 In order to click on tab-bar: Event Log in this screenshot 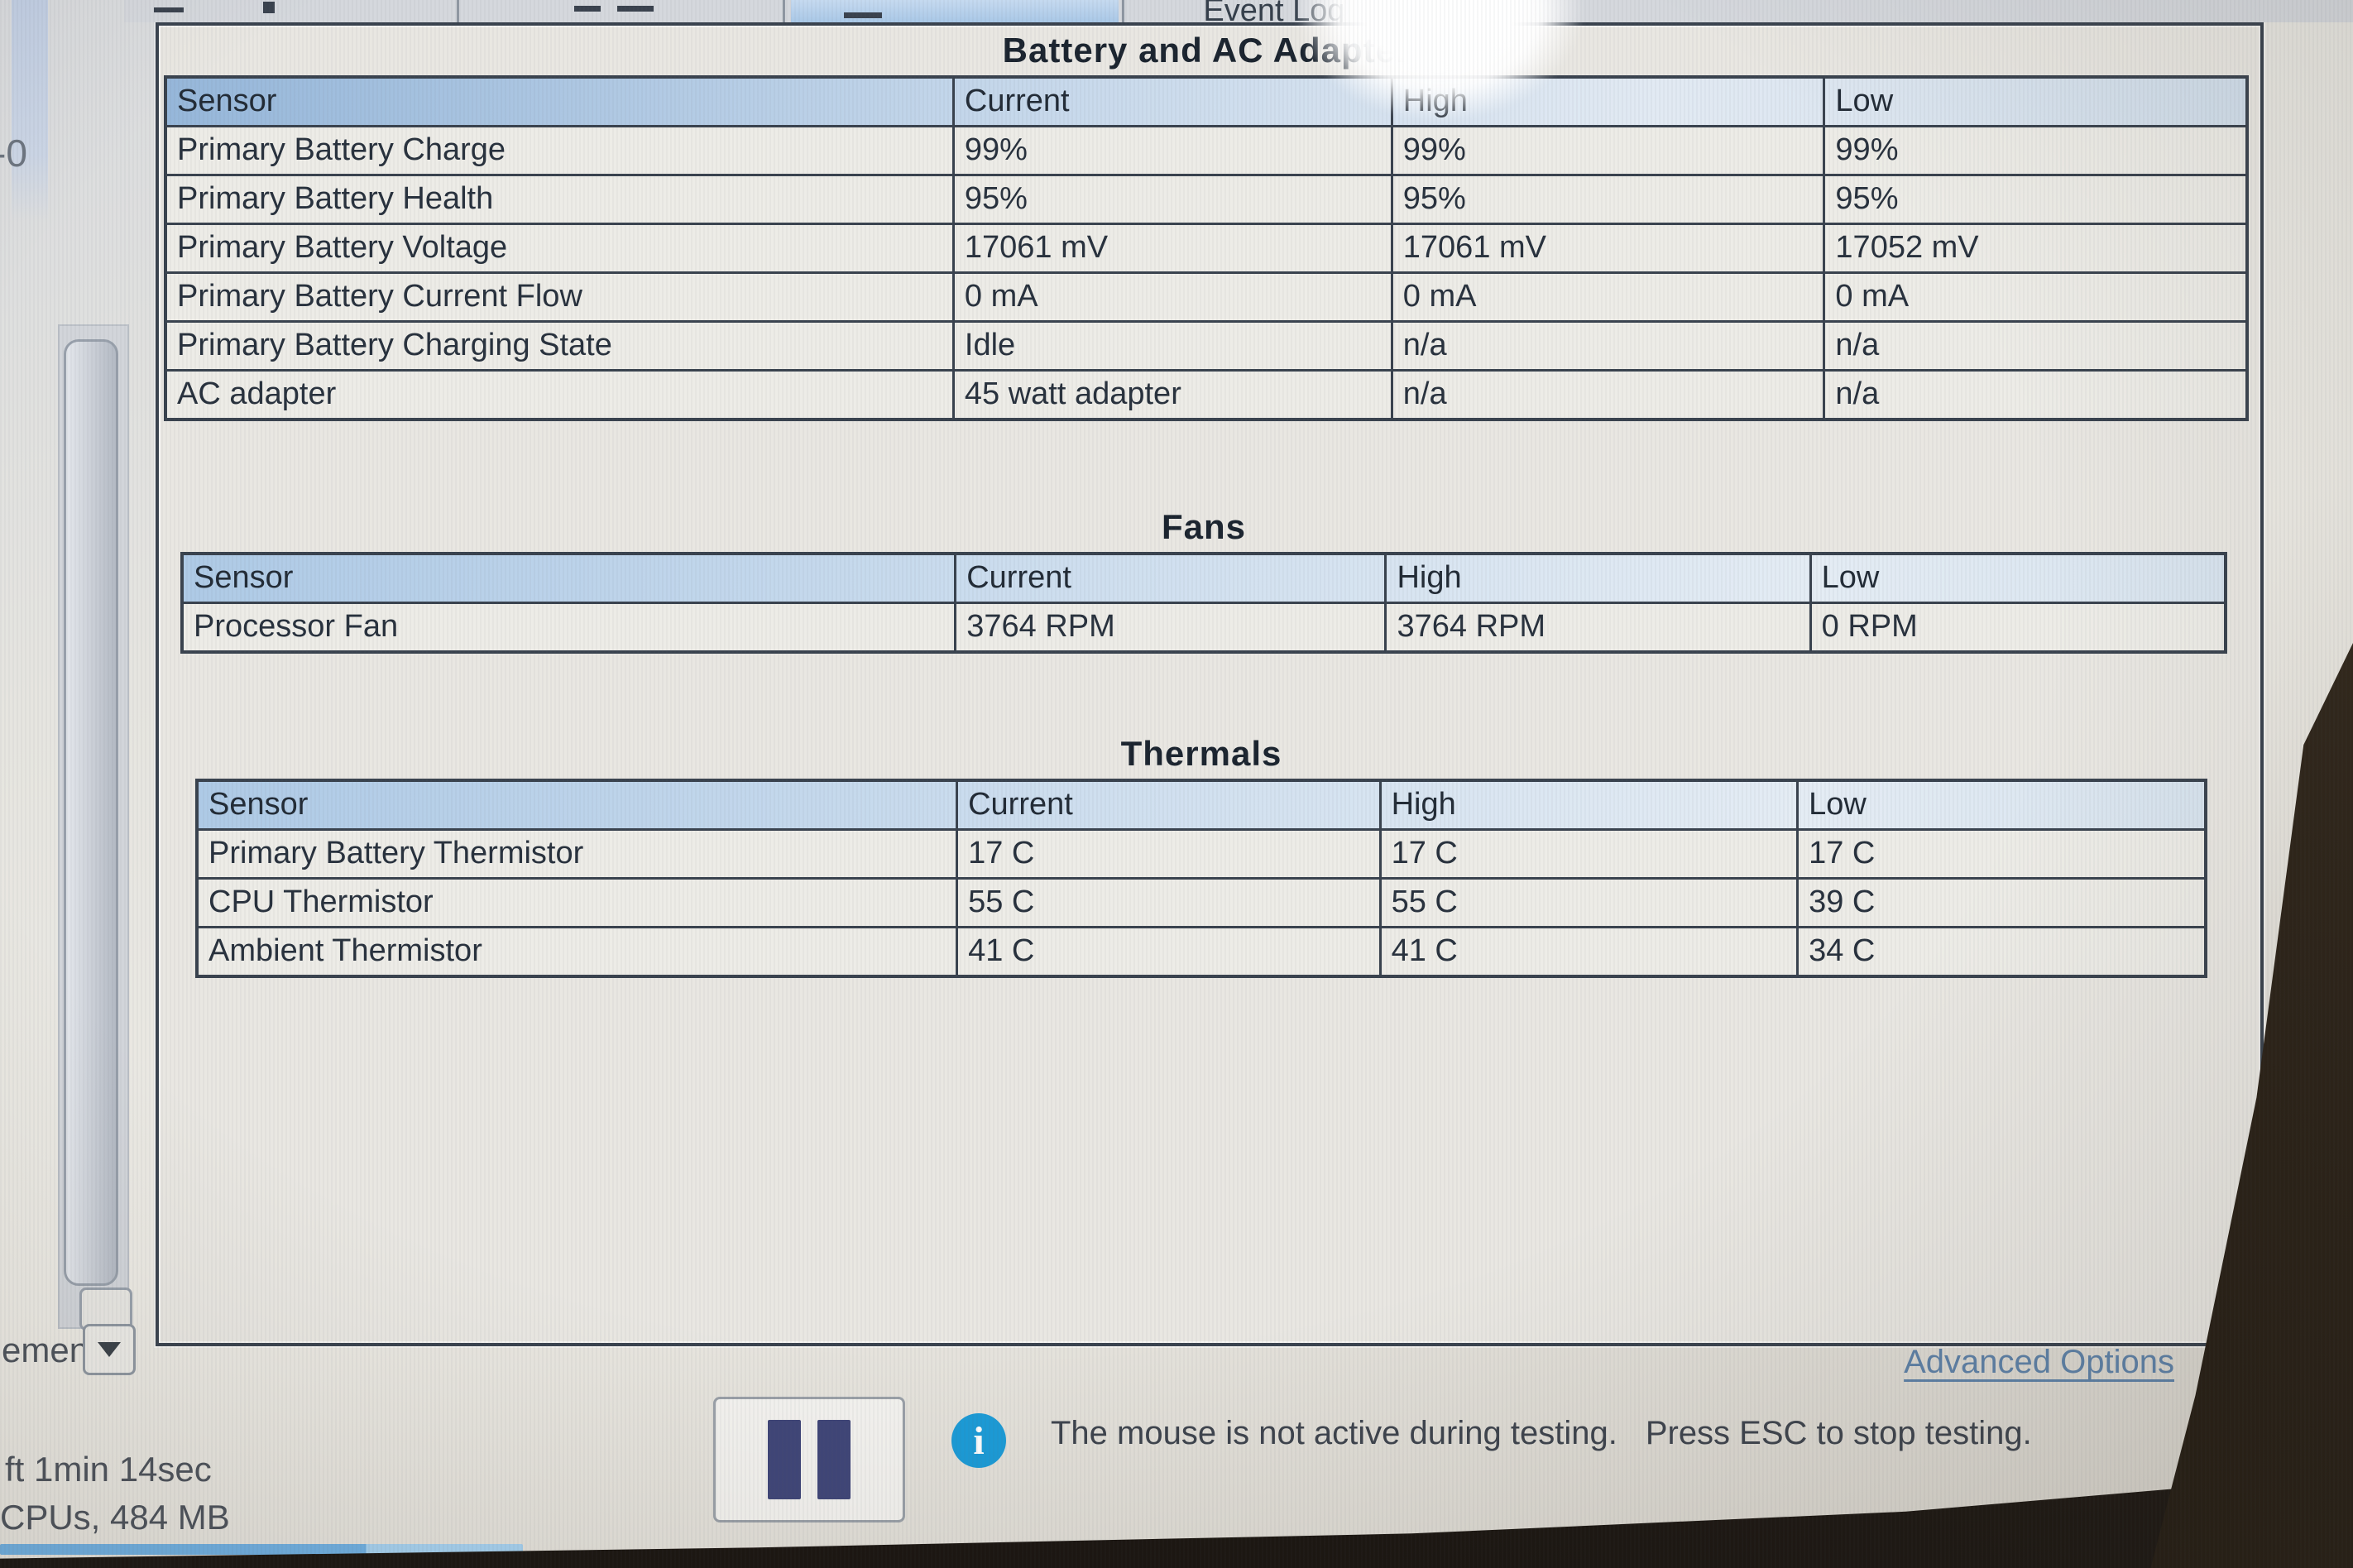, I will do `click(1238, 11)`.